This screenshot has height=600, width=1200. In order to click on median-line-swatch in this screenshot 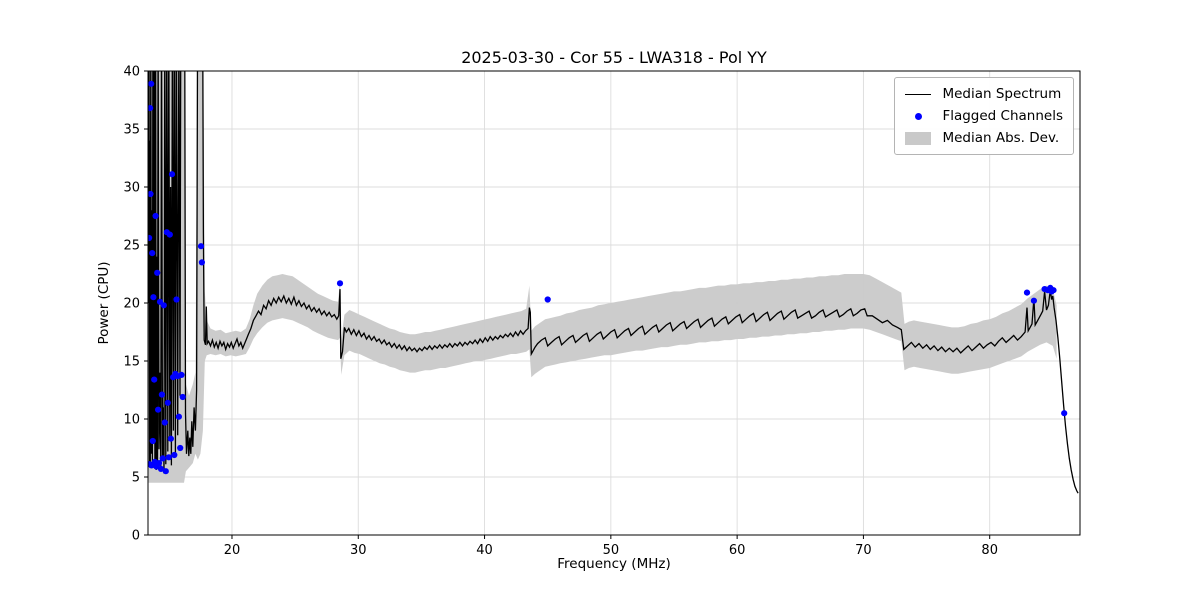, I will do `click(918, 94)`.